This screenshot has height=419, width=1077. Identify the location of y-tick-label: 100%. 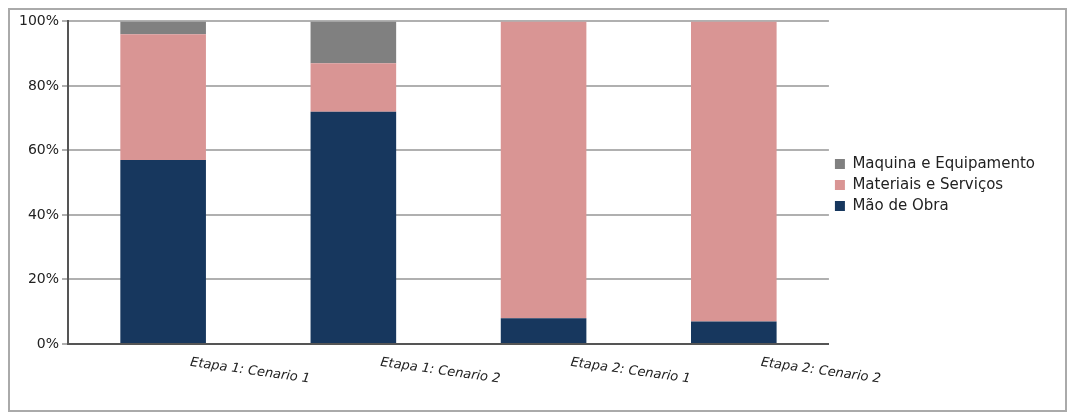
(39, 20).